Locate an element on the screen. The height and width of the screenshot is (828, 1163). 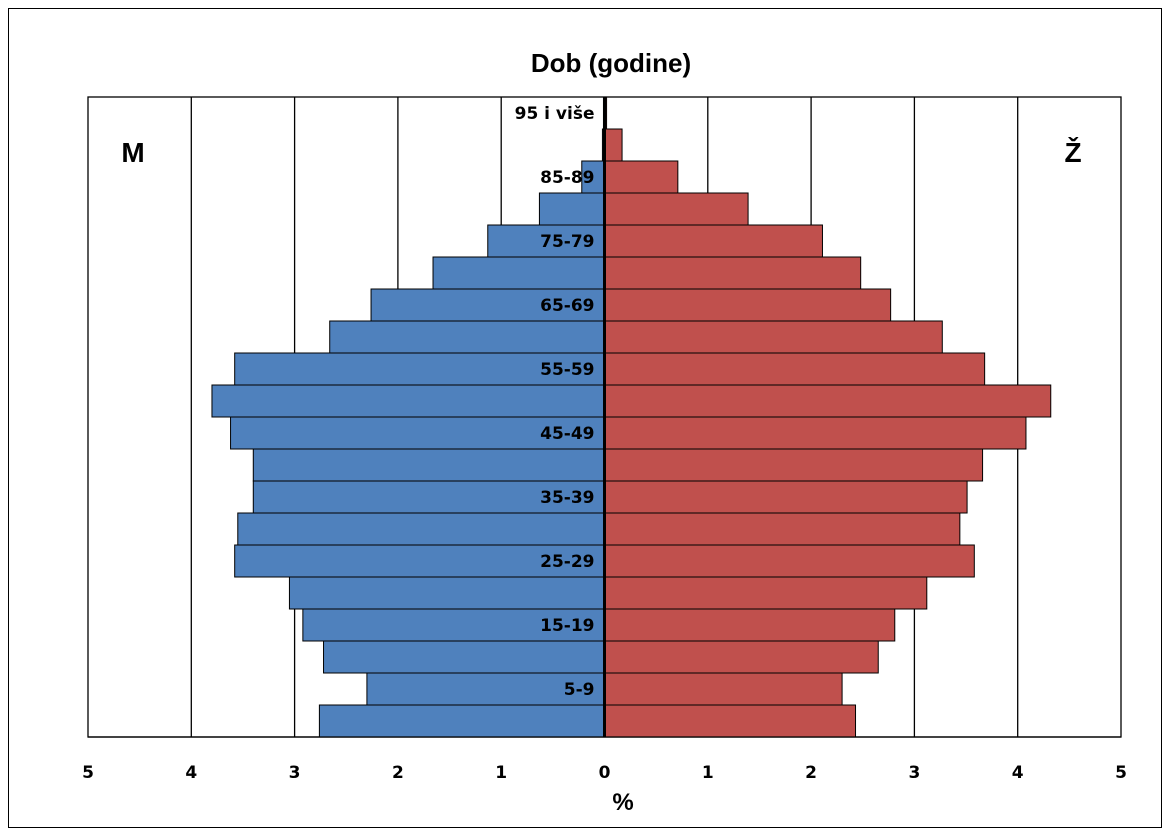
category-label: 5-9 is located at coordinates (579, 690).